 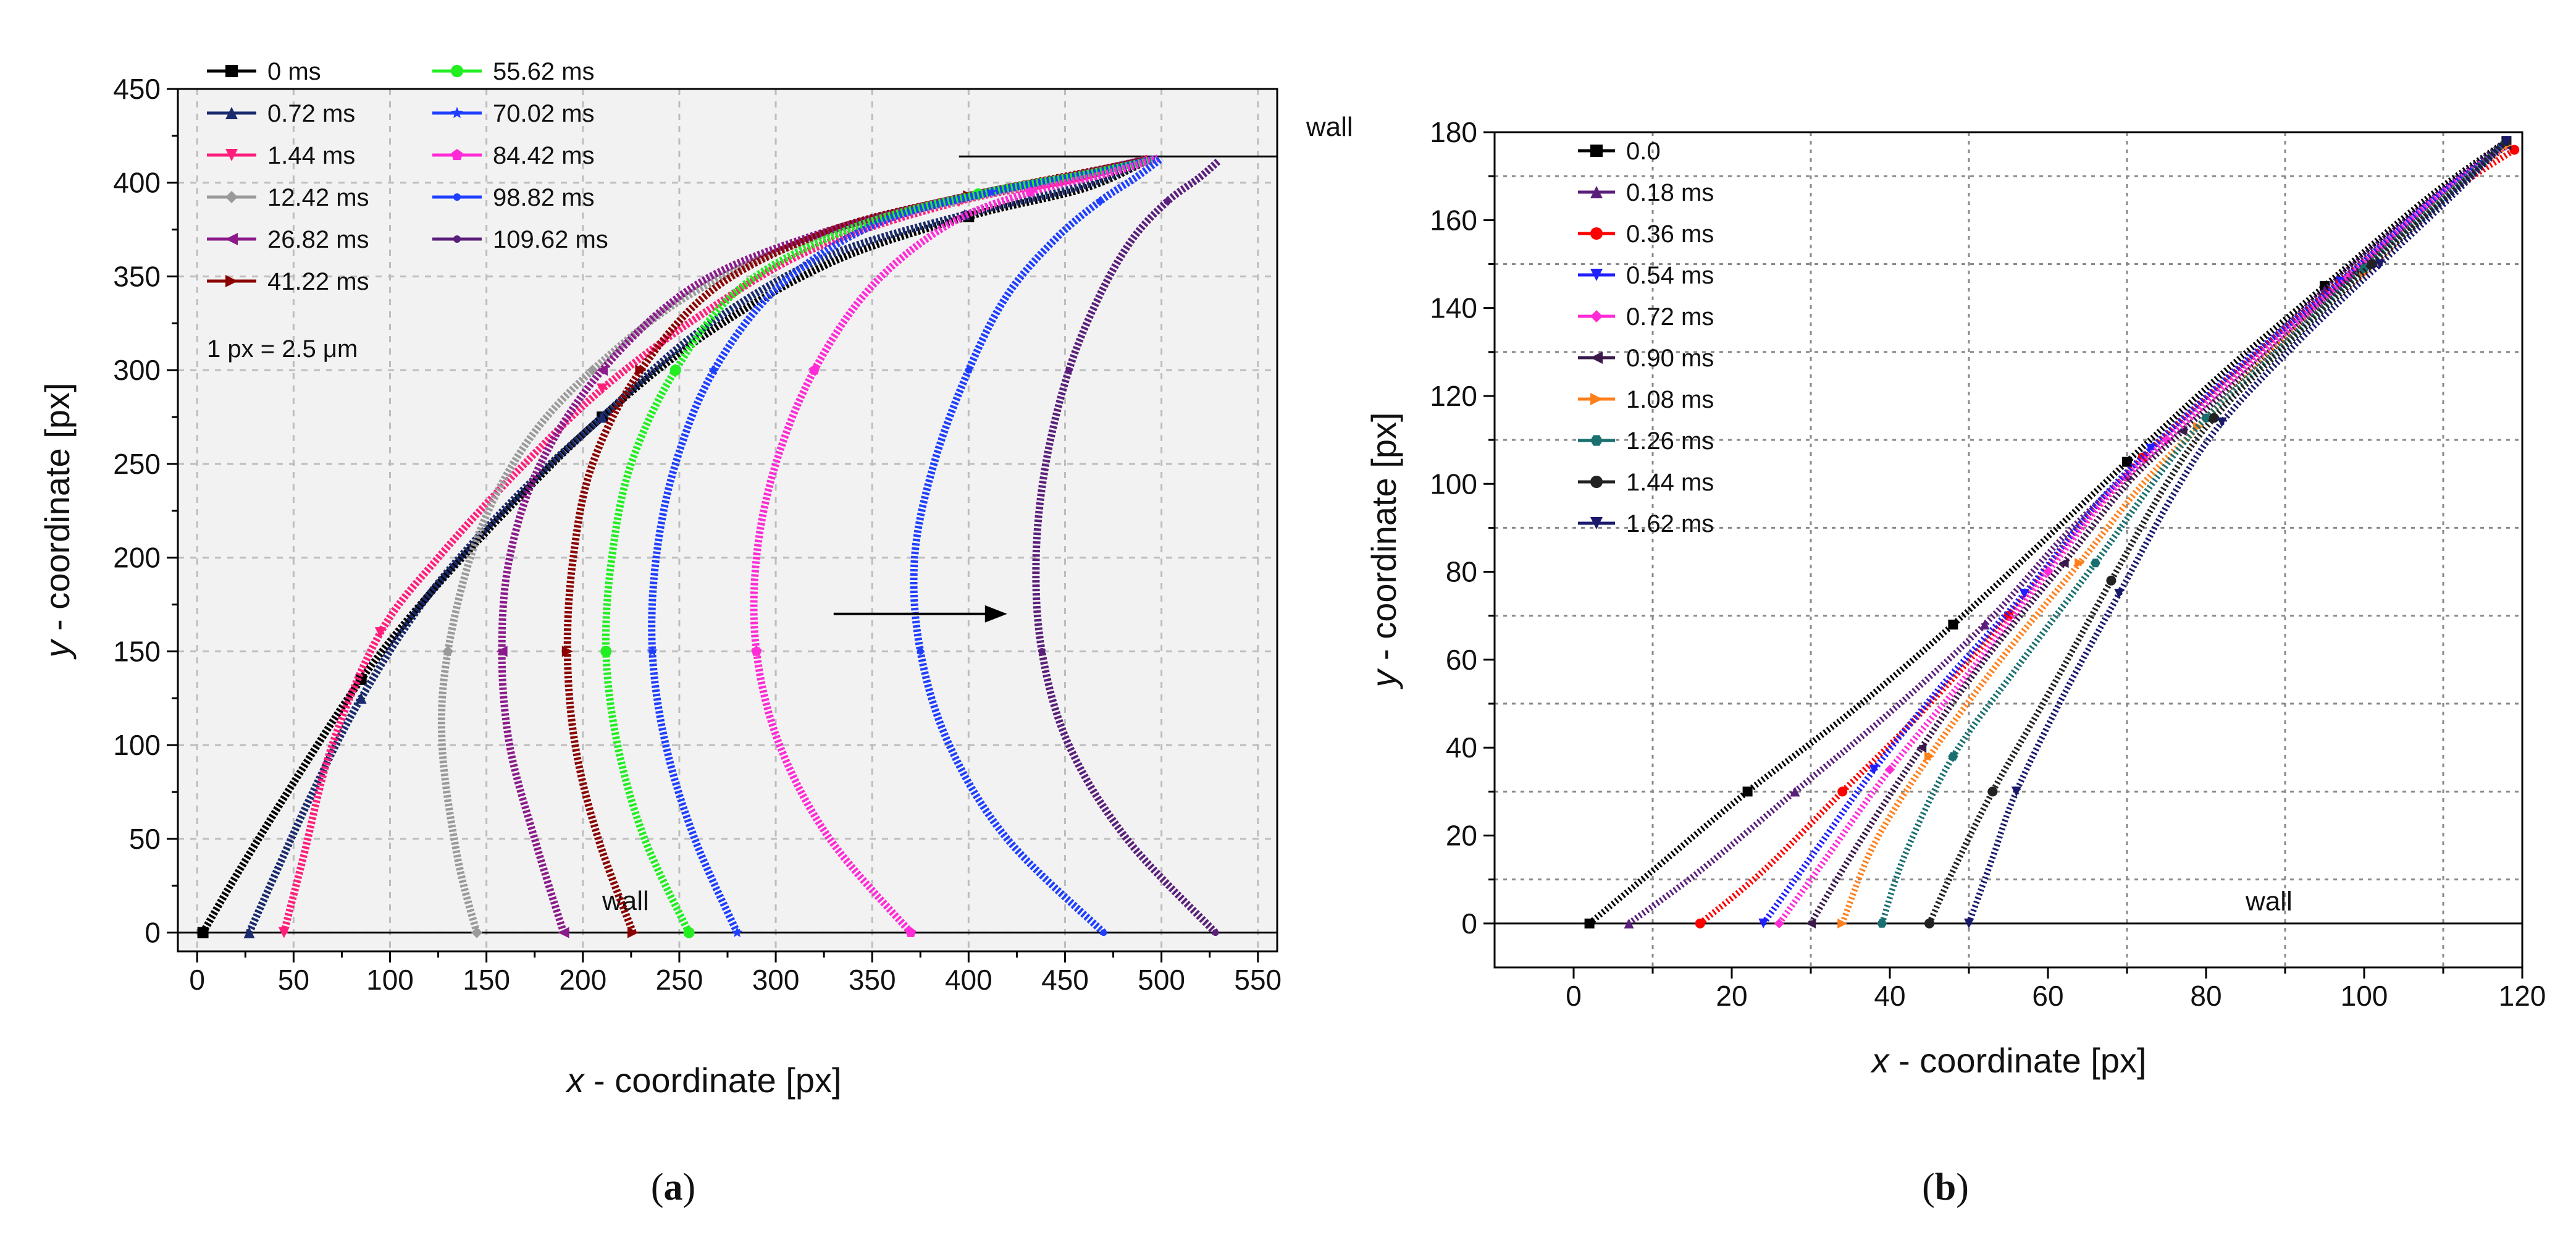 I want to click on x-tick-label: 50, so click(x=293, y=980).